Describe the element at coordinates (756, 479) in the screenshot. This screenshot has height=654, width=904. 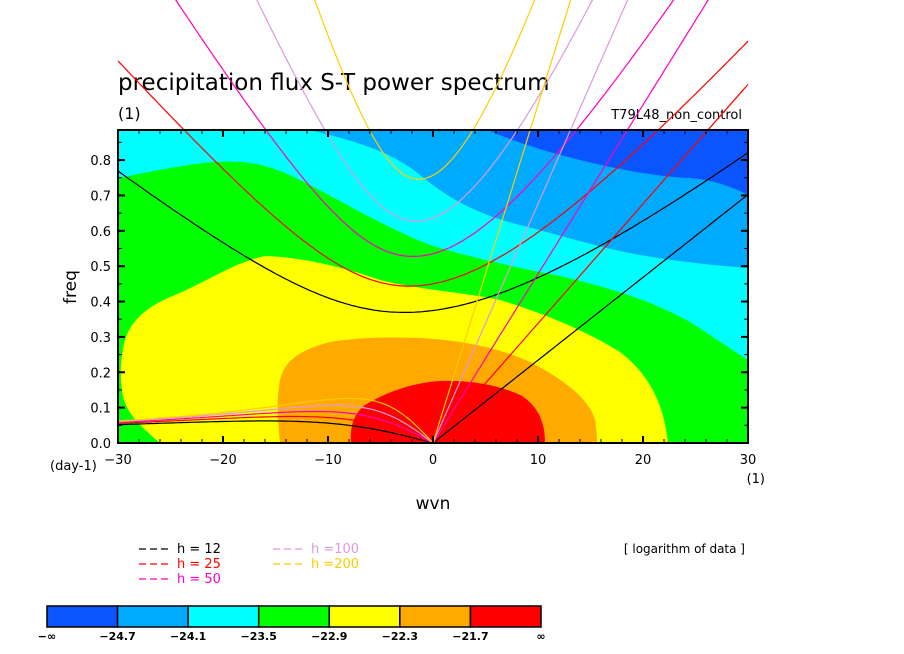
I see `x-units: (1)` at that location.